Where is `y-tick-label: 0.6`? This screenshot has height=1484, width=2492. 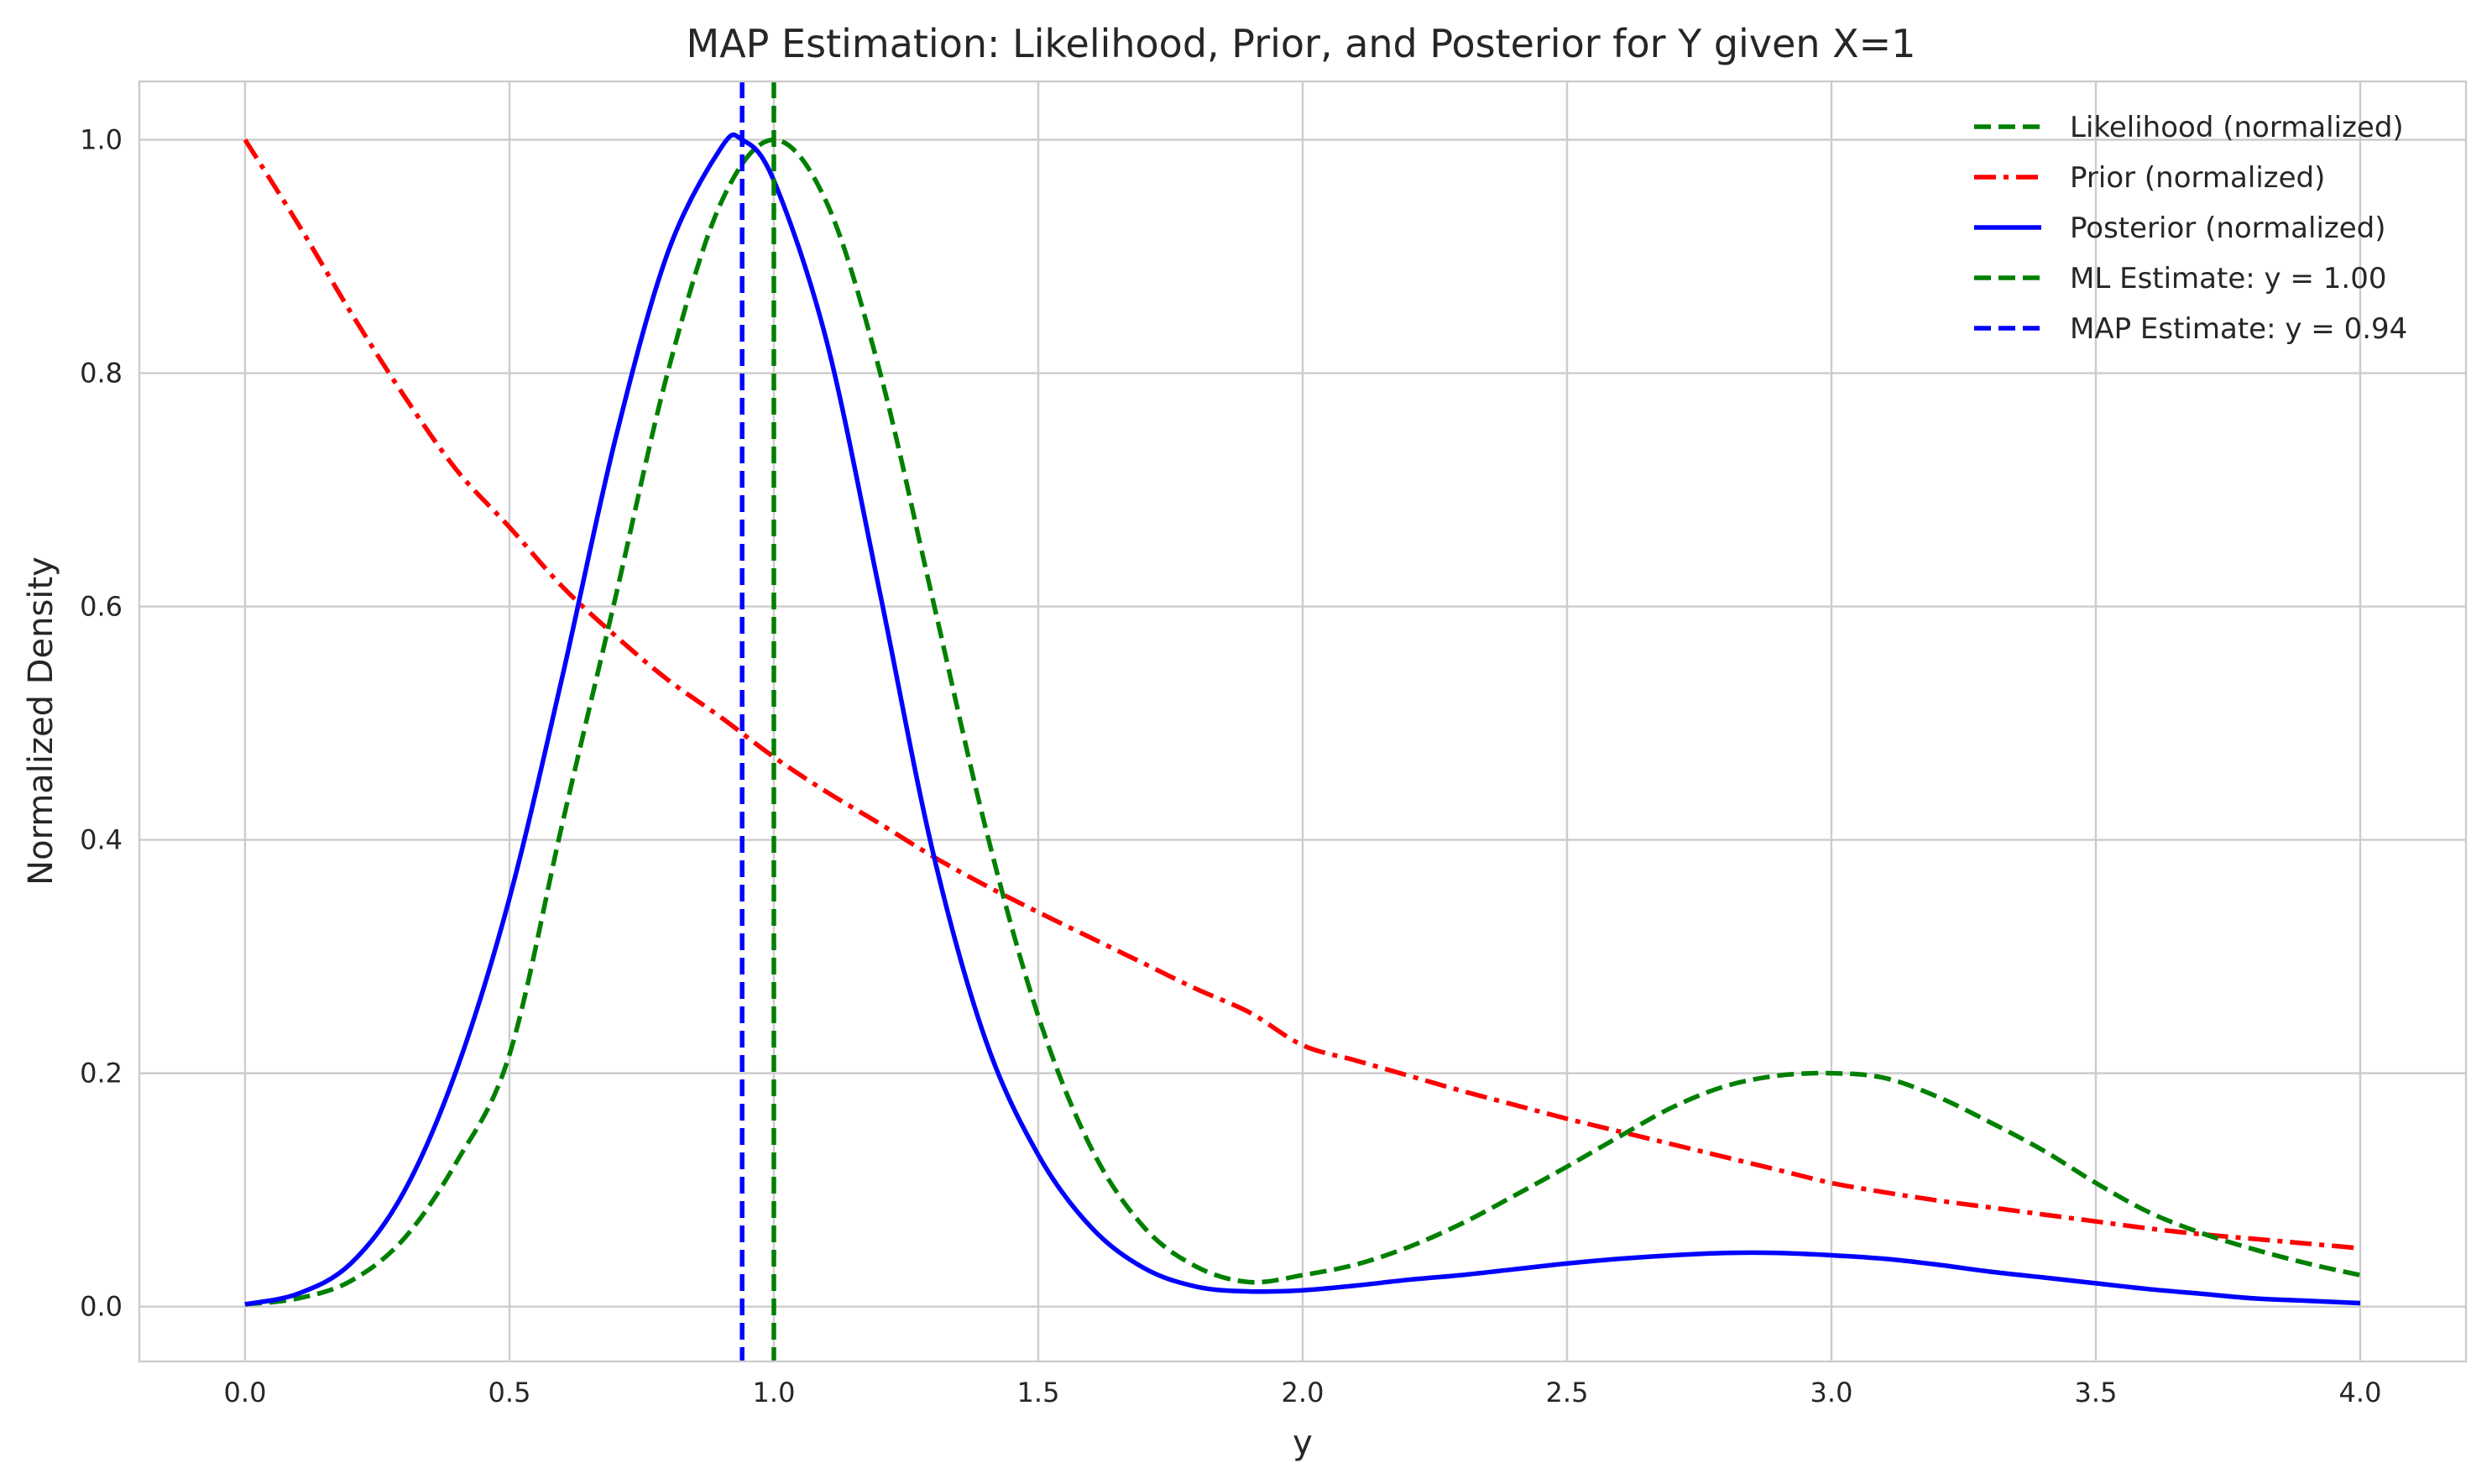
y-tick-label: 0.6 is located at coordinates (101, 607).